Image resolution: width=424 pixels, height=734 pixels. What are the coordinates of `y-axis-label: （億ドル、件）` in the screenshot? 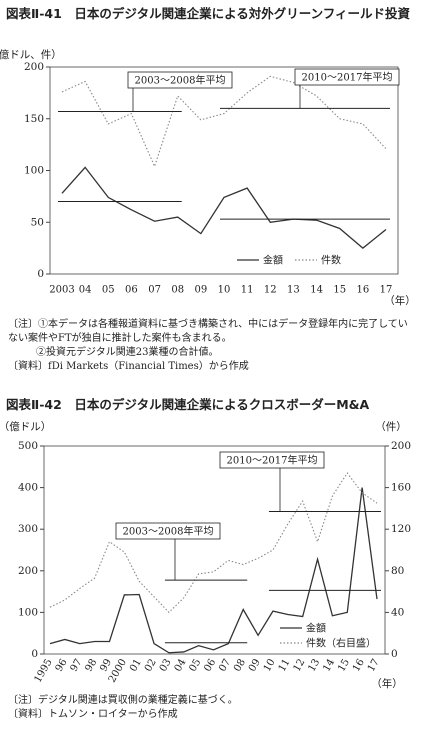 It's located at (31, 54).